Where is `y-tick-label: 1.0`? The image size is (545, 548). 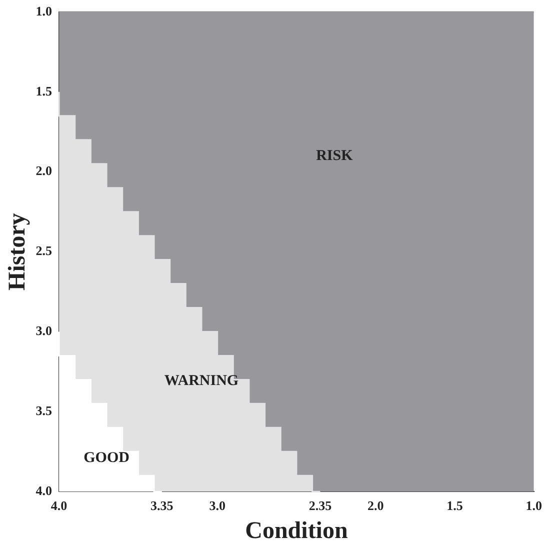 y-tick-label: 1.0 is located at coordinates (44, 10).